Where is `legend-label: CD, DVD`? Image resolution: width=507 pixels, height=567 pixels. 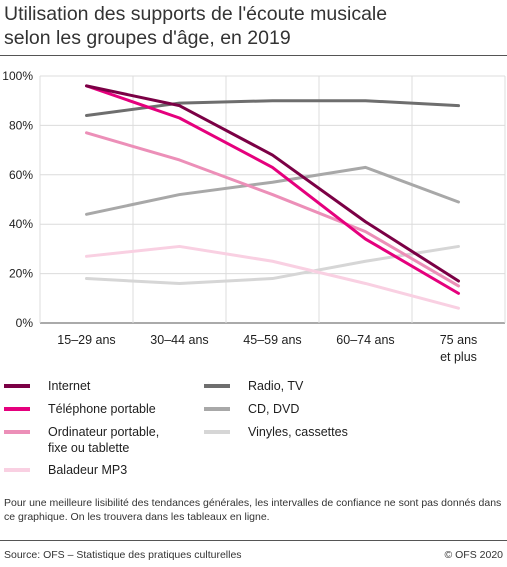
legend-label: CD, DVD is located at coordinates (274, 409).